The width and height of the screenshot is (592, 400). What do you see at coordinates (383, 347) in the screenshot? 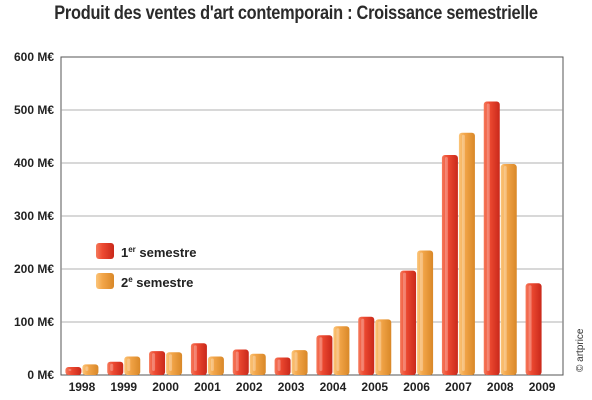
I see `bar-series-2-2005` at bounding box center [383, 347].